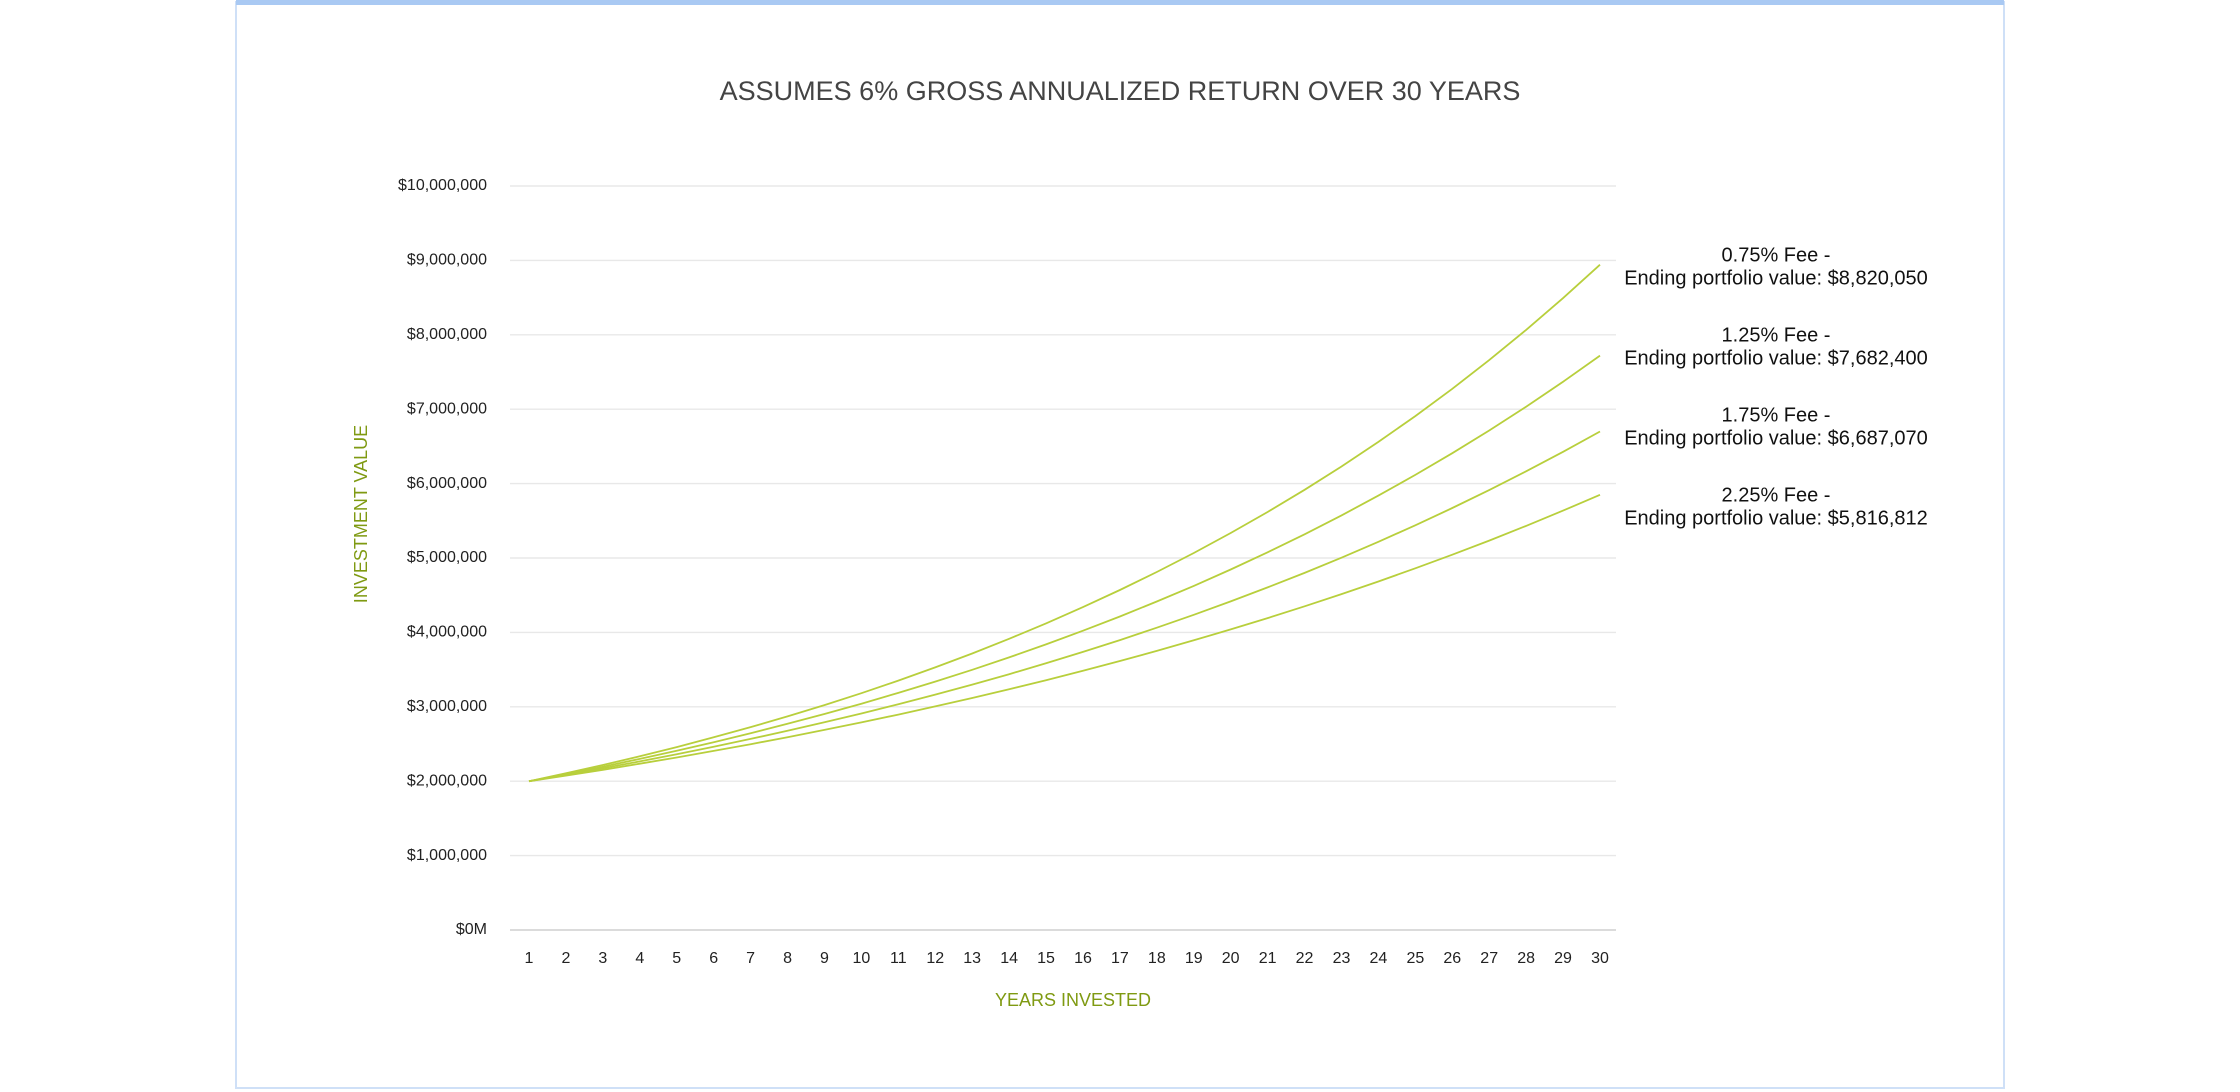  What do you see at coordinates (1046, 958) in the screenshot?
I see `x-tick-label: 15` at bounding box center [1046, 958].